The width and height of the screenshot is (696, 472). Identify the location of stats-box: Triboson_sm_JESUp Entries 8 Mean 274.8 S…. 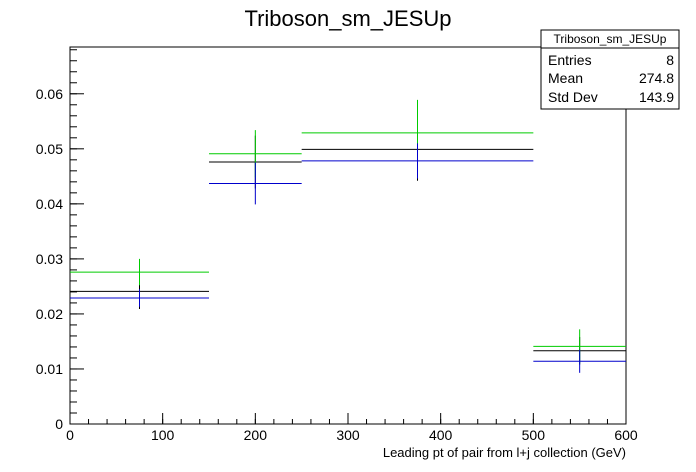
(610, 69).